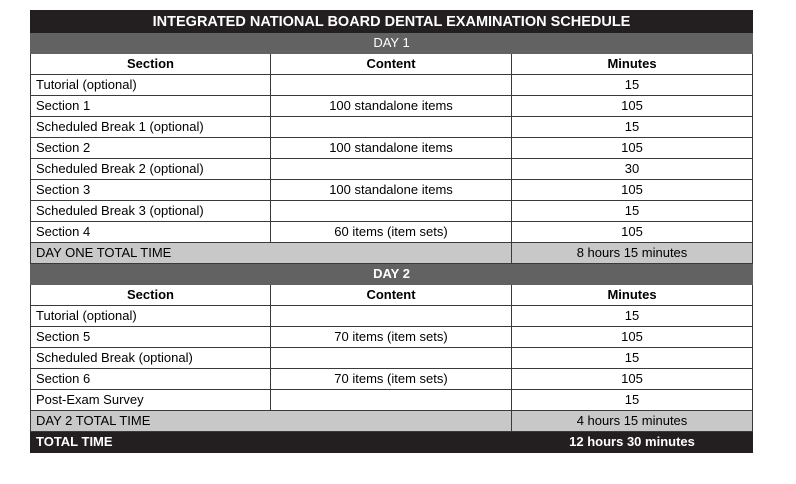 Image resolution: width=796 pixels, height=484 pixels. I want to click on day2-column-header-row: Section Content Minutes, so click(392, 295).